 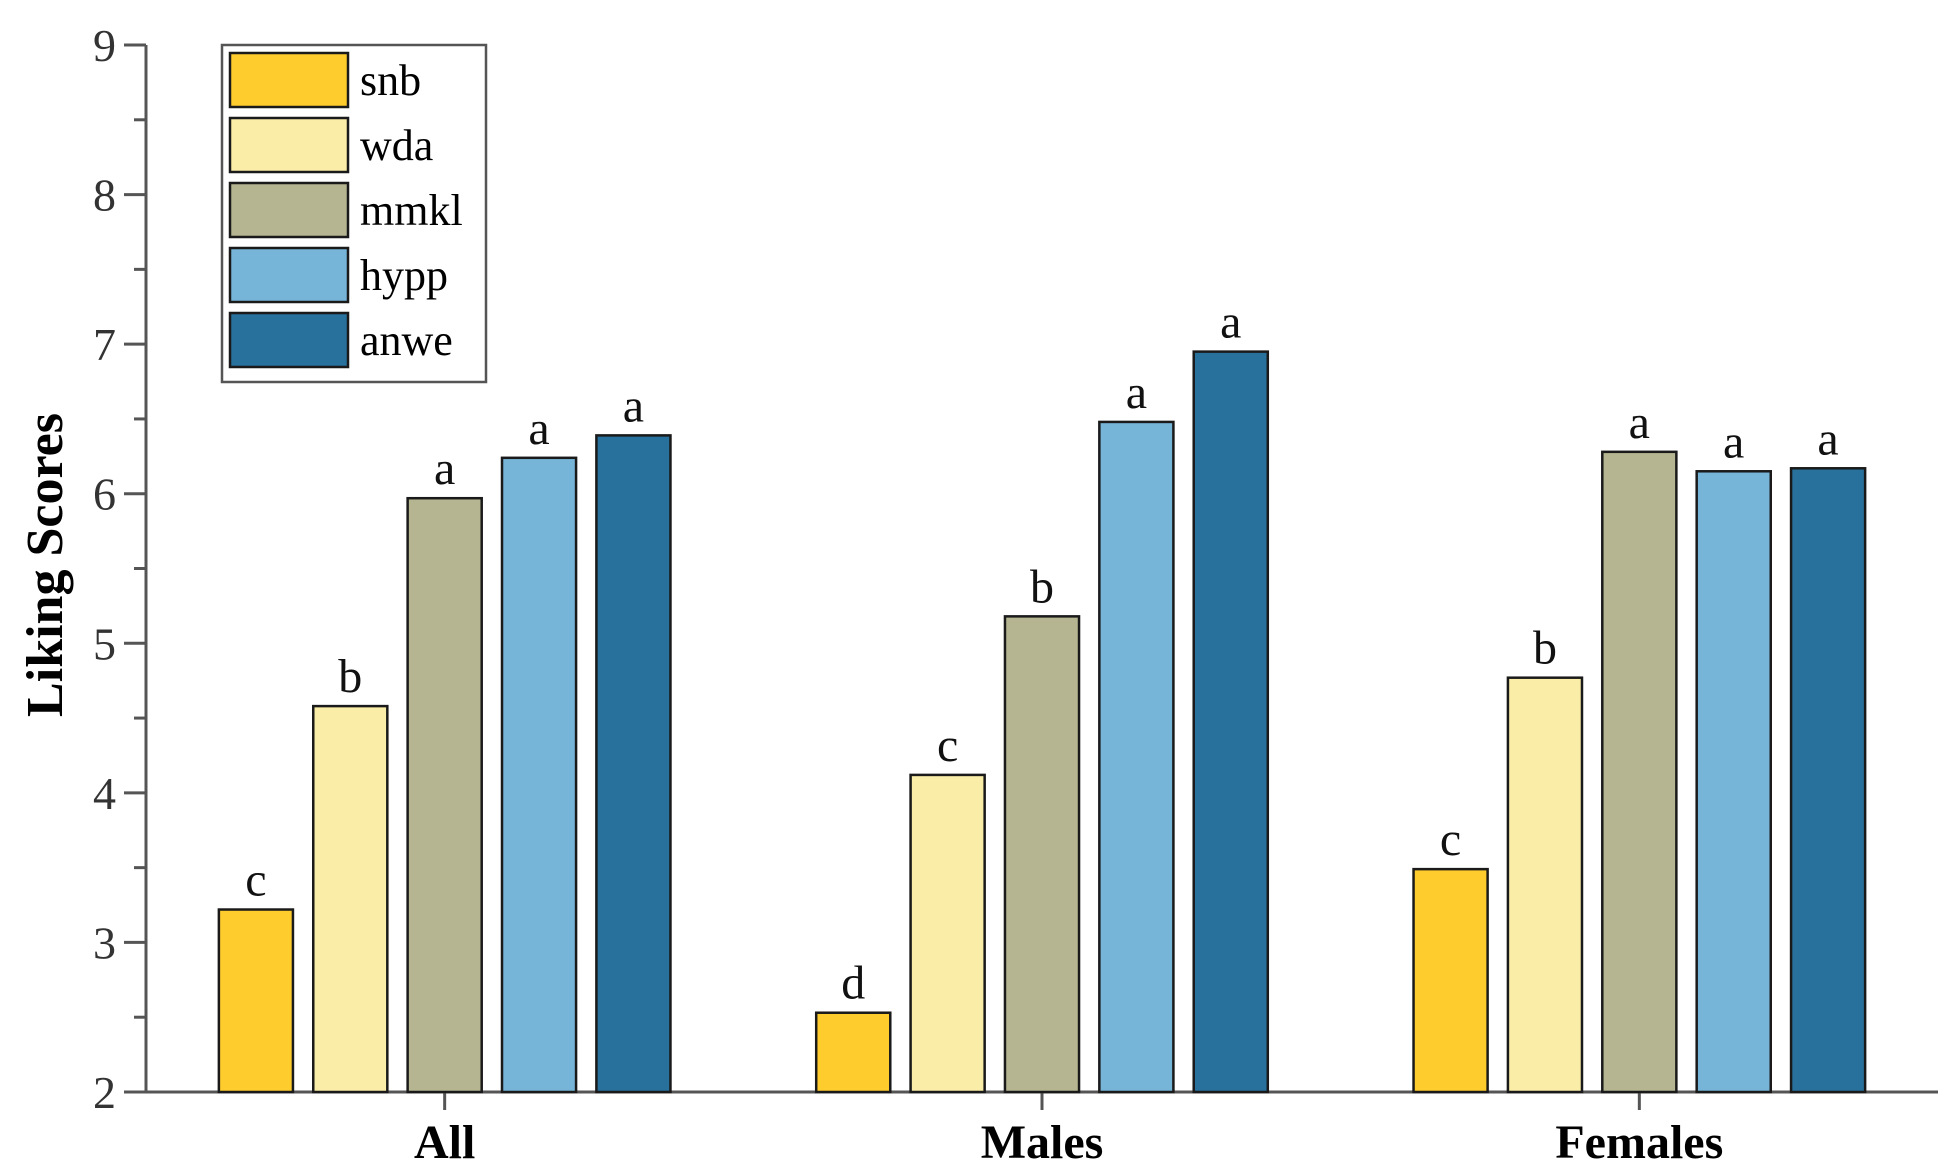 I want to click on bar-hypp-males, so click(x=1136, y=757).